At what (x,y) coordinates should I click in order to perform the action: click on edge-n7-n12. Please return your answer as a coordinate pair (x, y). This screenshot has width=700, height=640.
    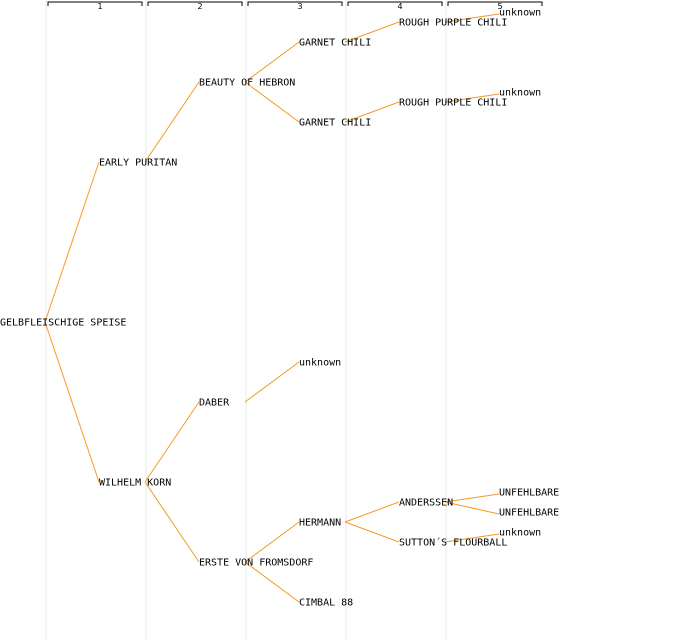
    Looking at the image, I should click on (372, 112).